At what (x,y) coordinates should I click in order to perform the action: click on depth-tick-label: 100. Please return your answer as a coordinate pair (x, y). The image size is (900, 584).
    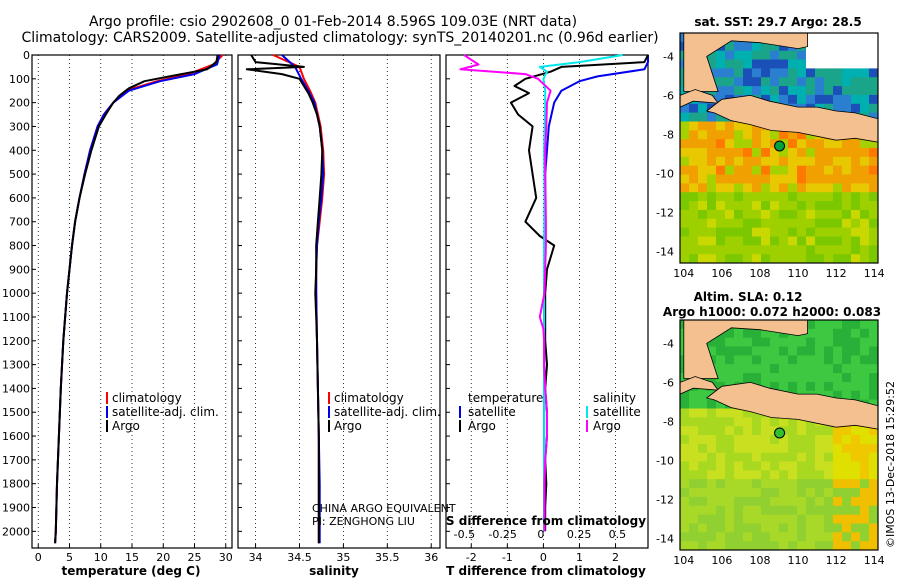
    Looking at the image, I should click on (19, 79).